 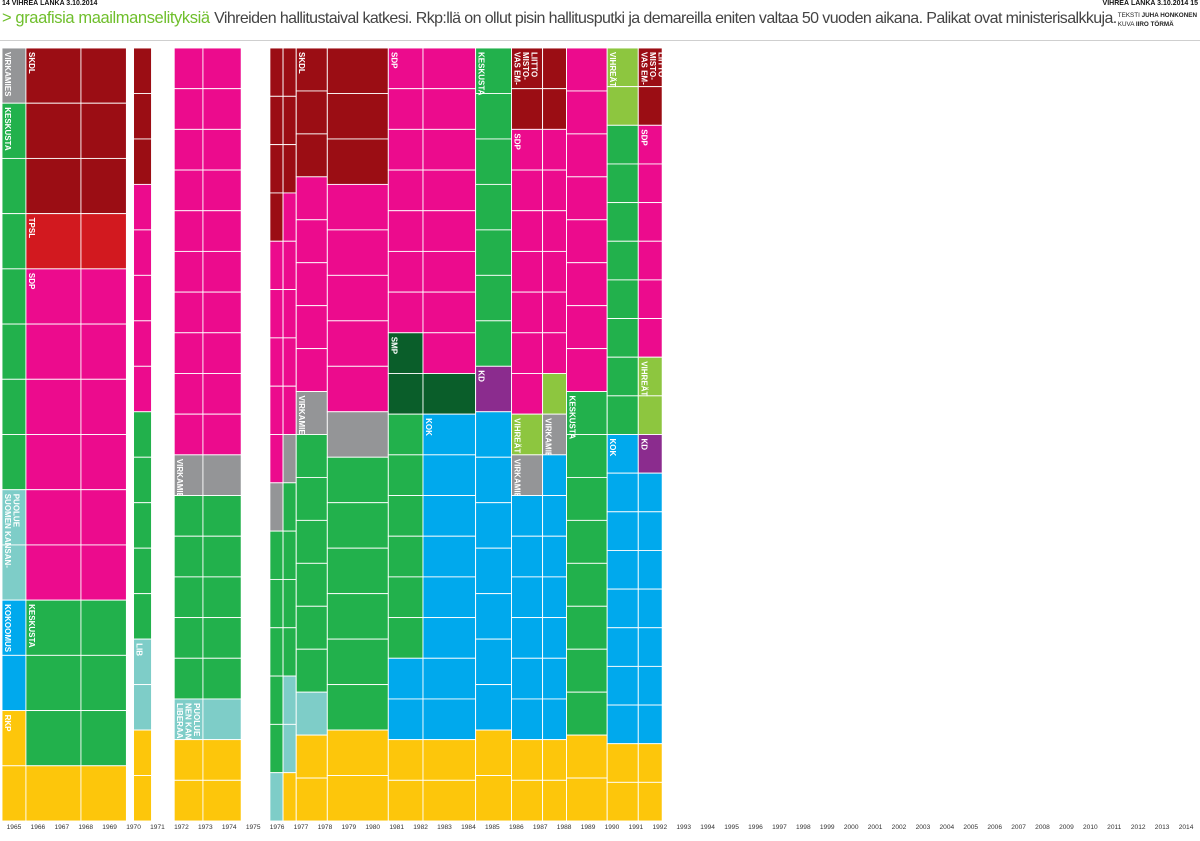 I want to click on year-tick-label: 1978, so click(x=325, y=827).